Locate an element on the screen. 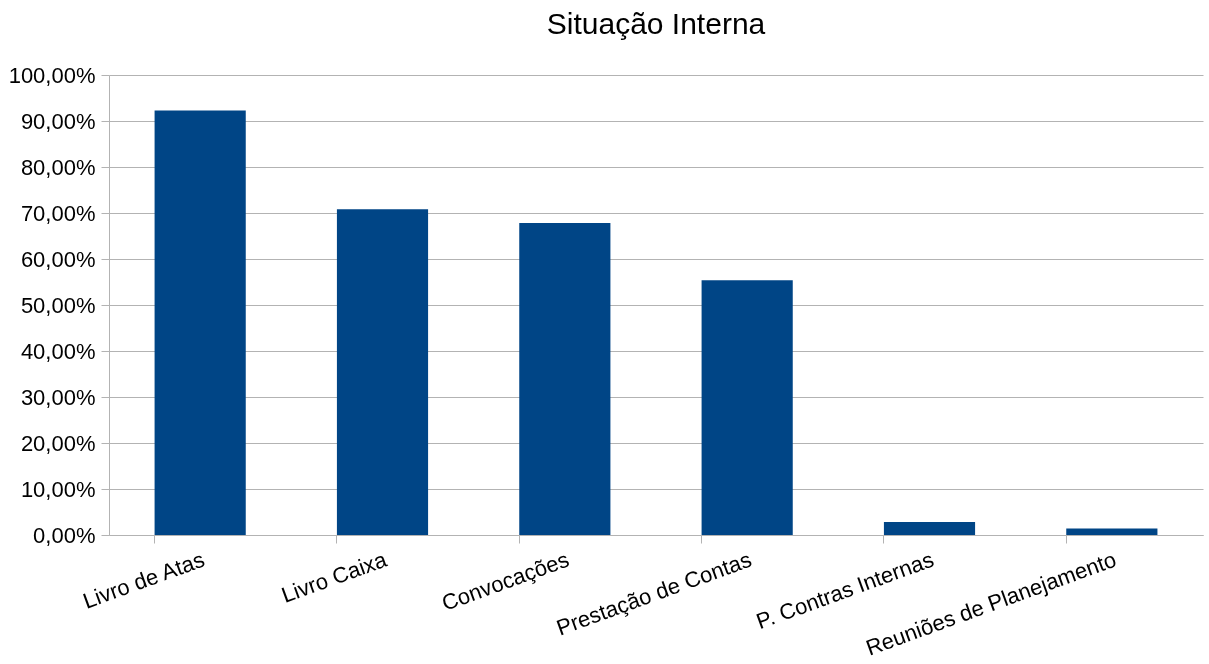  y-tick-label: 10,00% is located at coordinates (58, 489).